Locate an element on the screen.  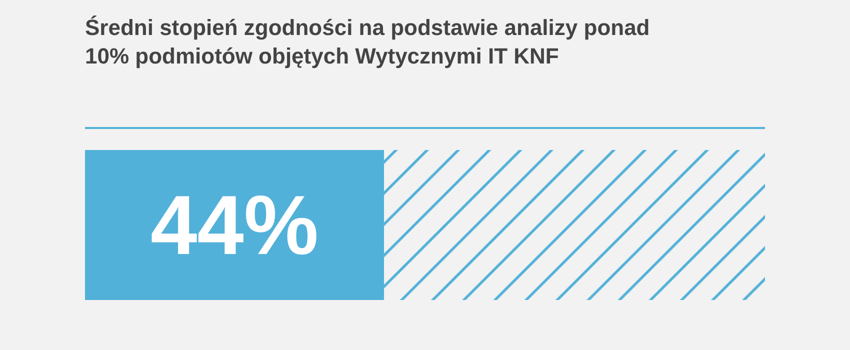
data-label: 44% is located at coordinates (234, 225).